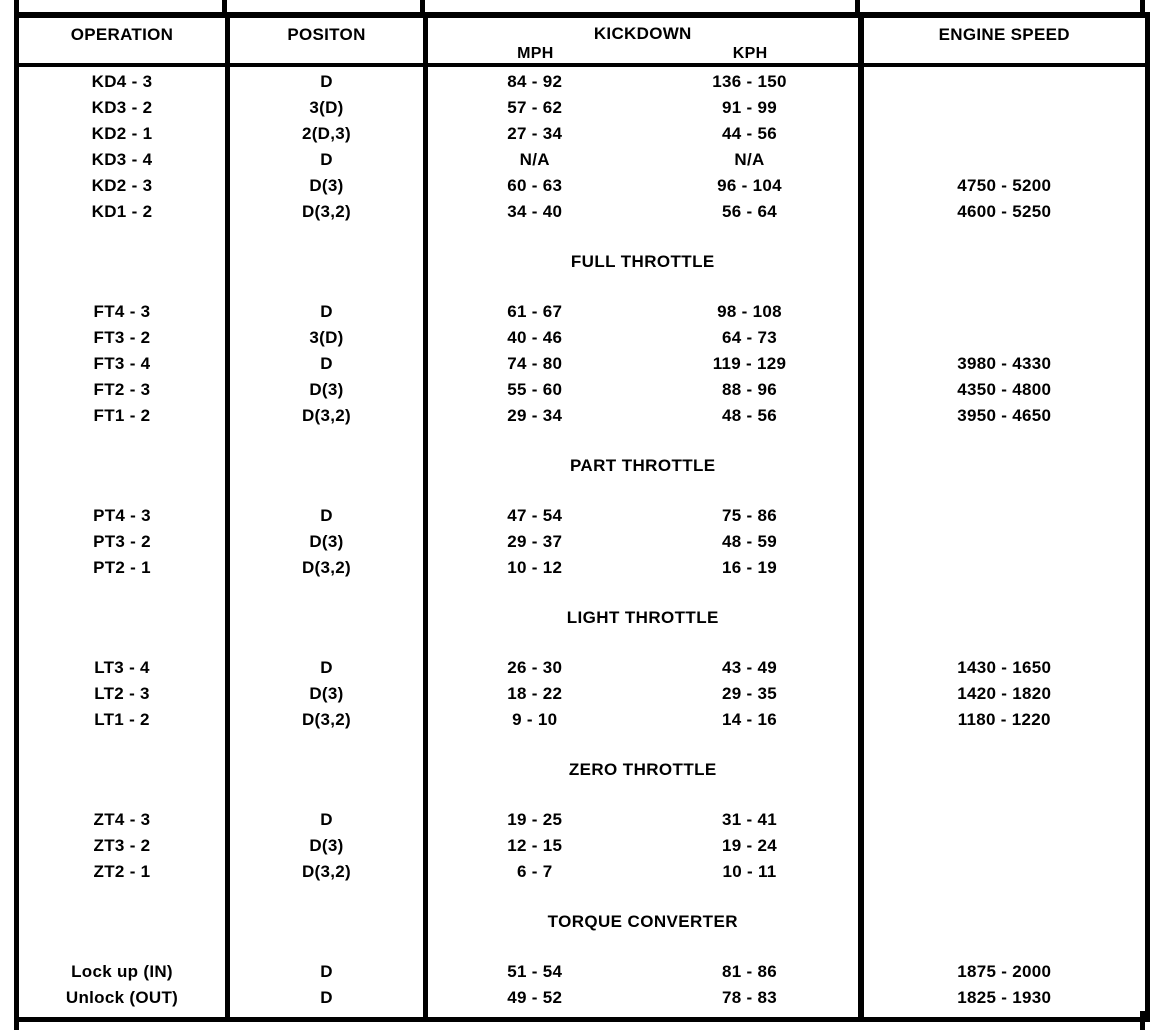  I want to click on table-row: ZT2 - 1 D(3,2) 6 - 7 10 - 11, so click(582, 872).